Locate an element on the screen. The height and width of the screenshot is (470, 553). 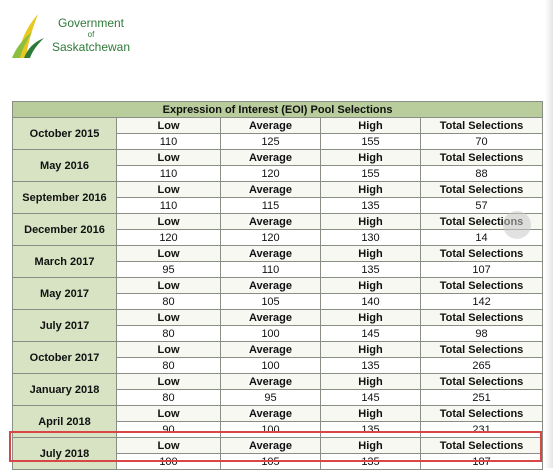
score-low-cell: 95 is located at coordinates (168, 269).